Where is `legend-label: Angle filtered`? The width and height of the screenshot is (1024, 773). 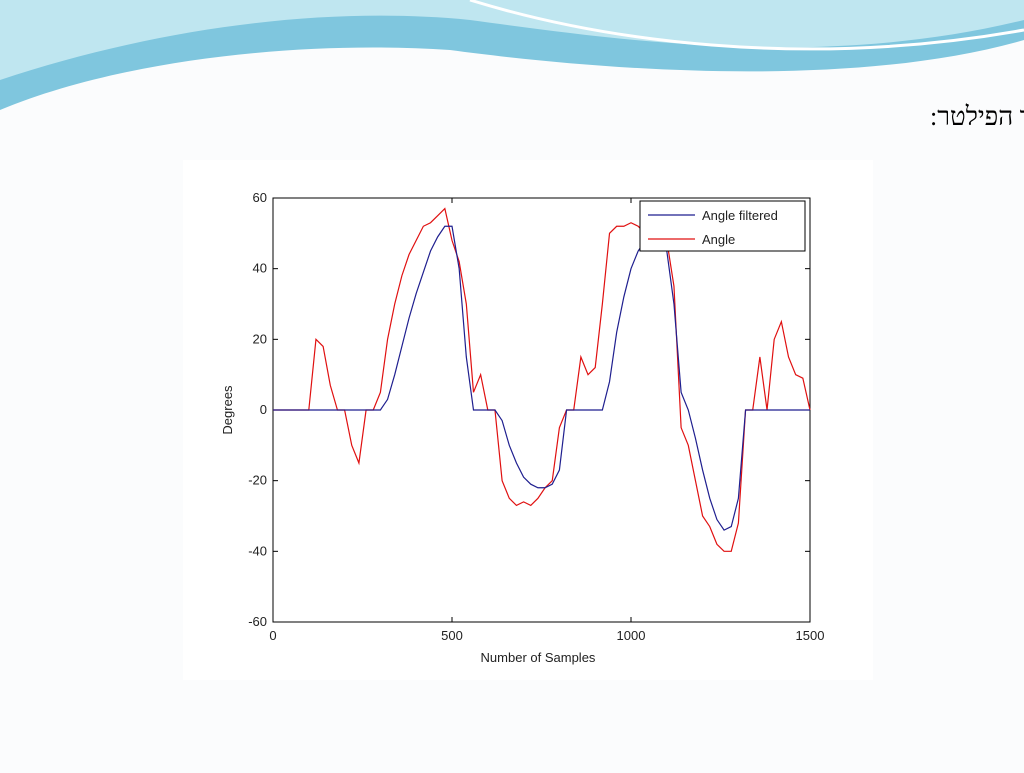
legend-label: Angle filtered is located at coordinates (740, 215).